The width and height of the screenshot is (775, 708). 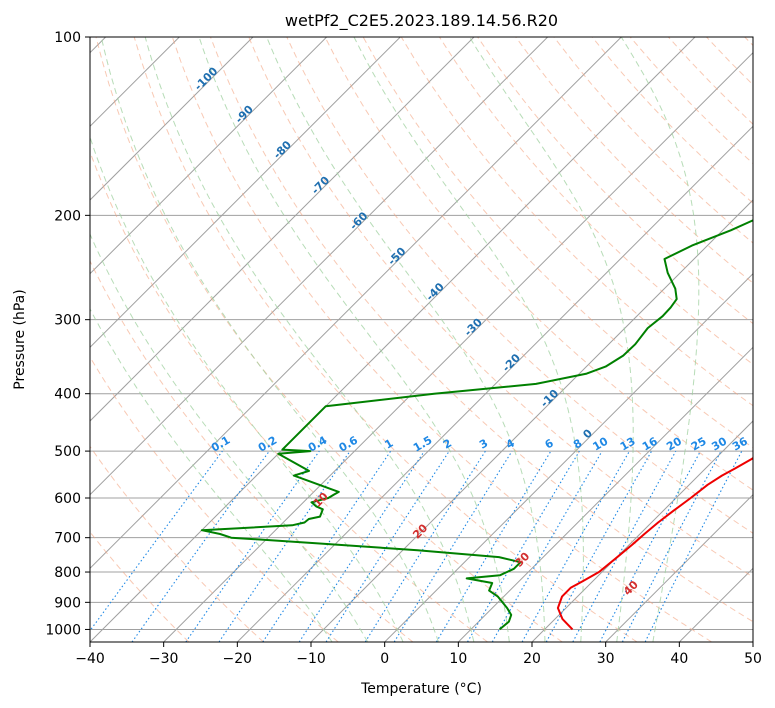 I want to click on x-tick-label: 30, so click(x=606, y=659).